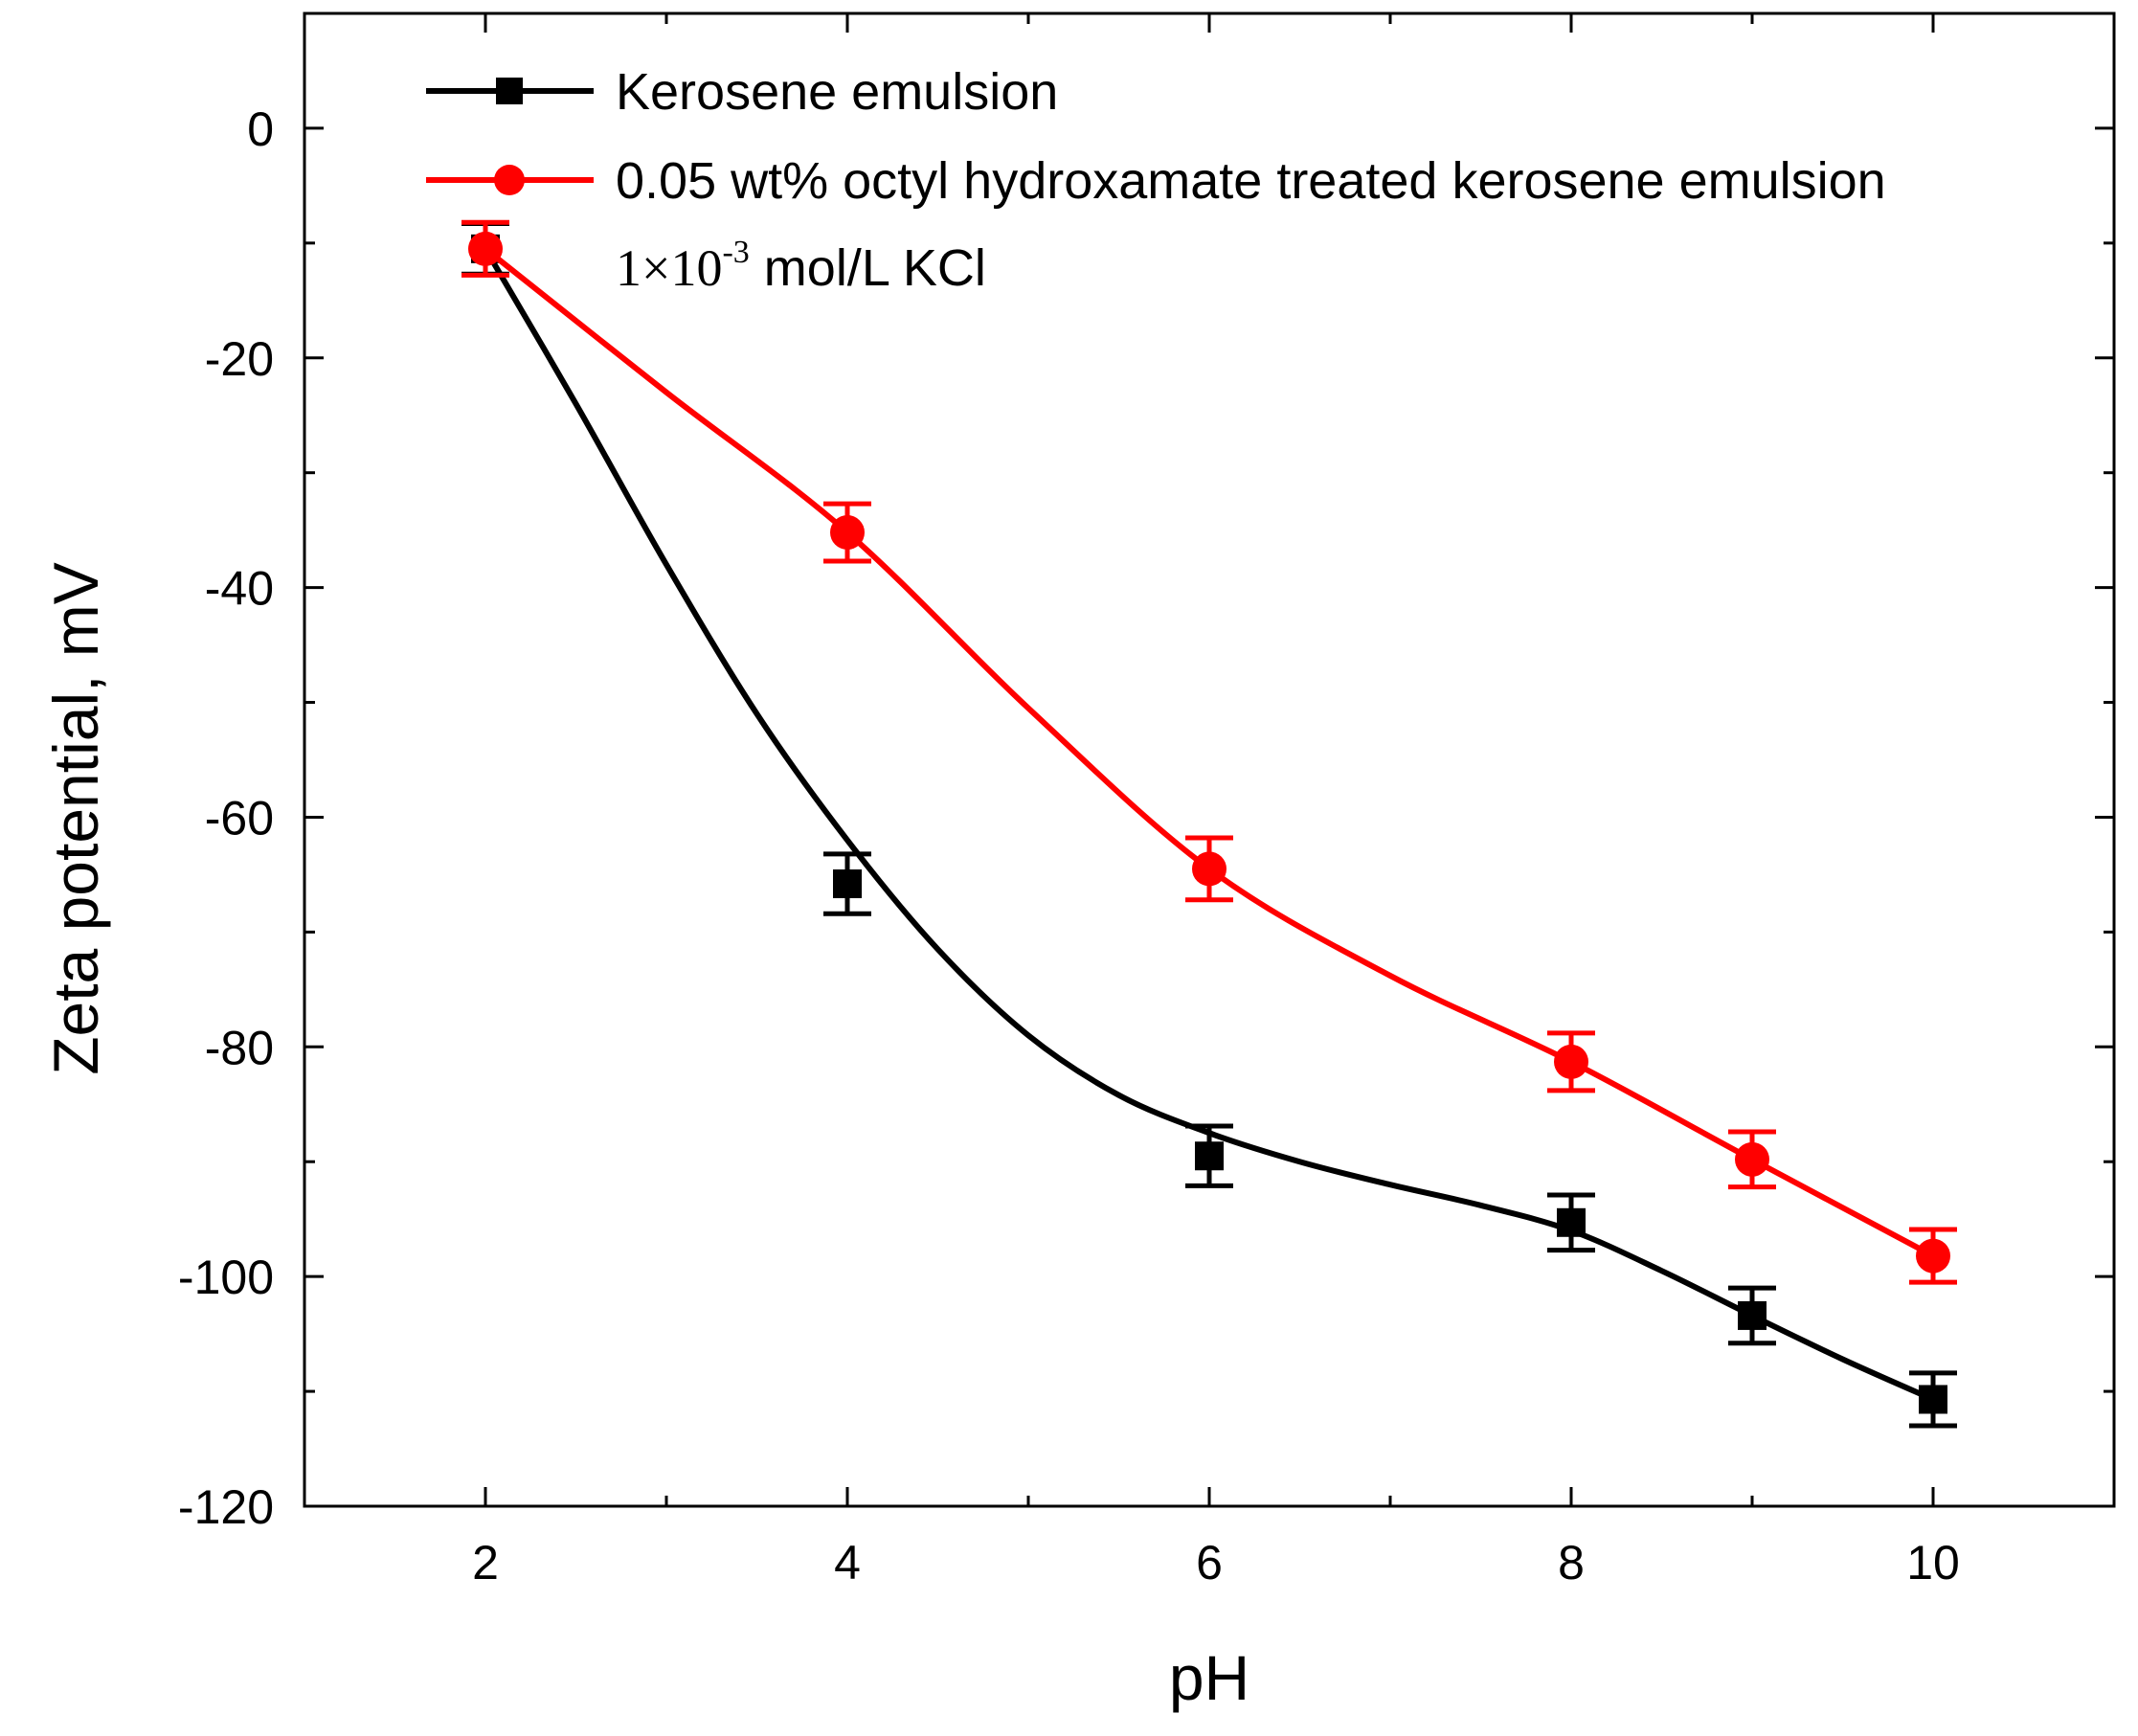 This screenshot has height=1736, width=2138. What do you see at coordinates (239, 1047) in the screenshot?
I see `y-tick-label: -80` at bounding box center [239, 1047].